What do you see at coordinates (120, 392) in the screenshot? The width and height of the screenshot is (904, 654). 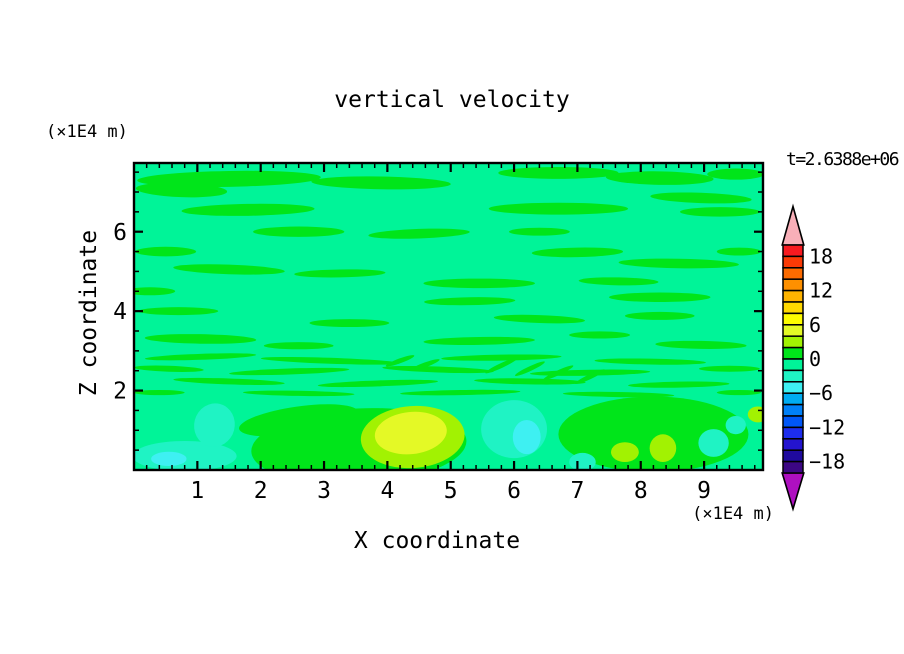 I see `y-tick-label: 2` at bounding box center [120, 392].